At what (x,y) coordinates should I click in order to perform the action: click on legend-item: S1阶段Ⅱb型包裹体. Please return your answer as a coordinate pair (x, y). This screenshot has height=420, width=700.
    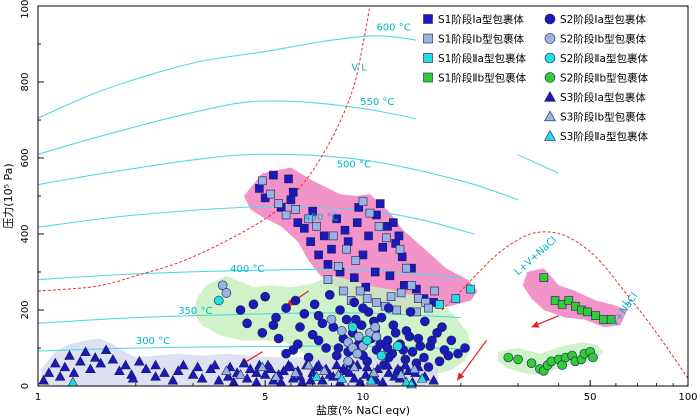
    Looking at the image, I should click on (475, 78).